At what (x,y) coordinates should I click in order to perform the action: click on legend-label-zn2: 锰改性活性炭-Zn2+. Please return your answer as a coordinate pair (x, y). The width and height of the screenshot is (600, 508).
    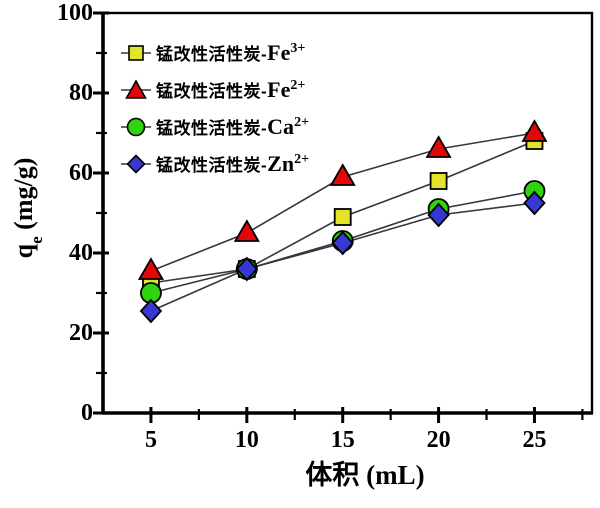
    Looking at the image, I should click on (233, 163).